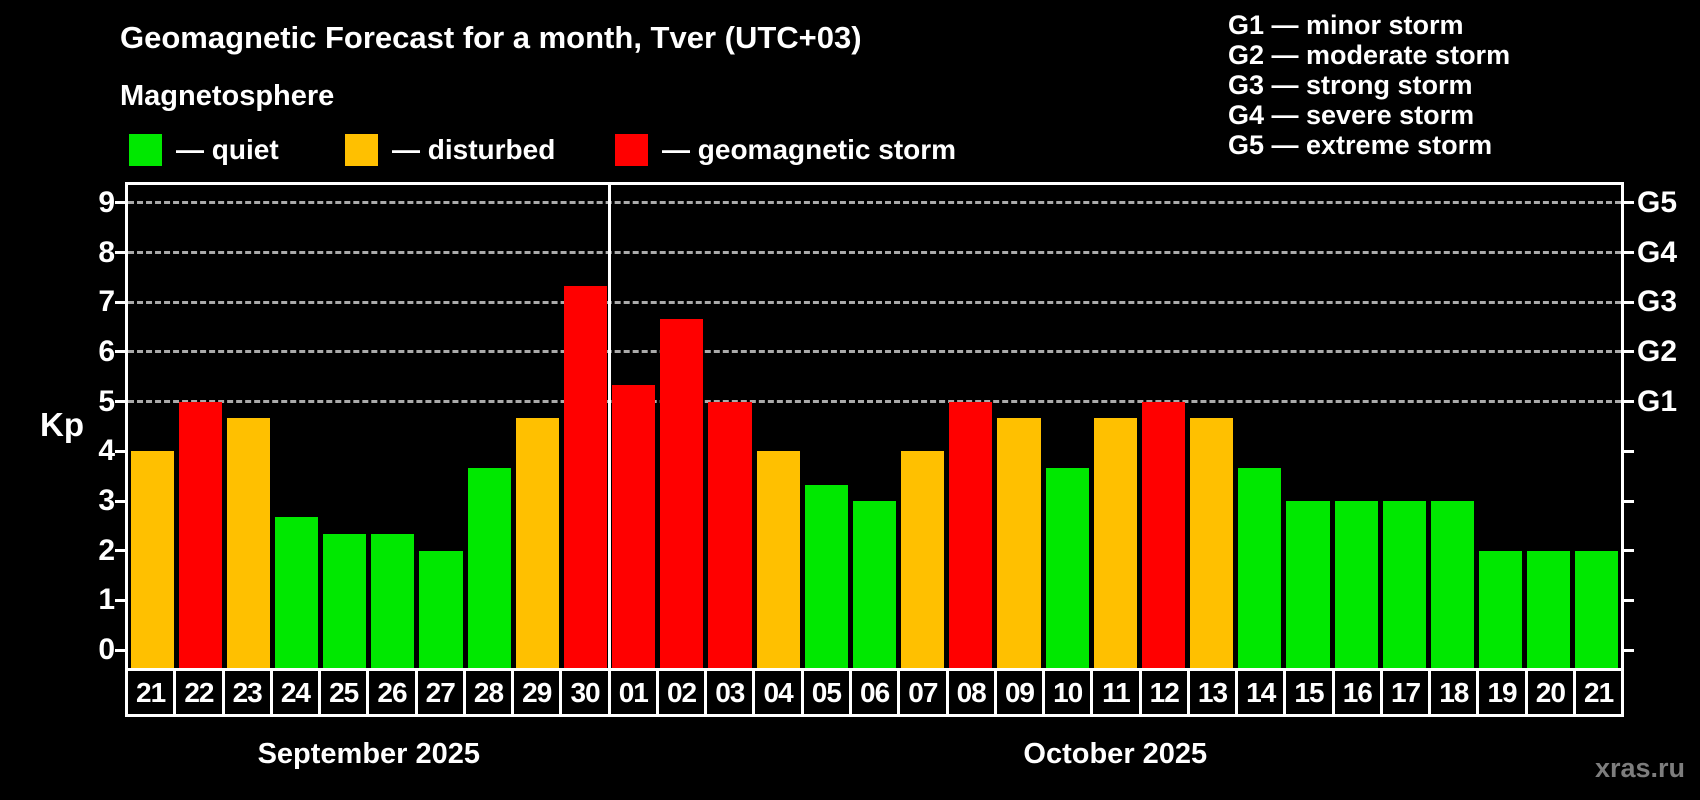 The height and width of the screenshot is (800, 1700). I want to click on day-label: 25, so click(342, 692).